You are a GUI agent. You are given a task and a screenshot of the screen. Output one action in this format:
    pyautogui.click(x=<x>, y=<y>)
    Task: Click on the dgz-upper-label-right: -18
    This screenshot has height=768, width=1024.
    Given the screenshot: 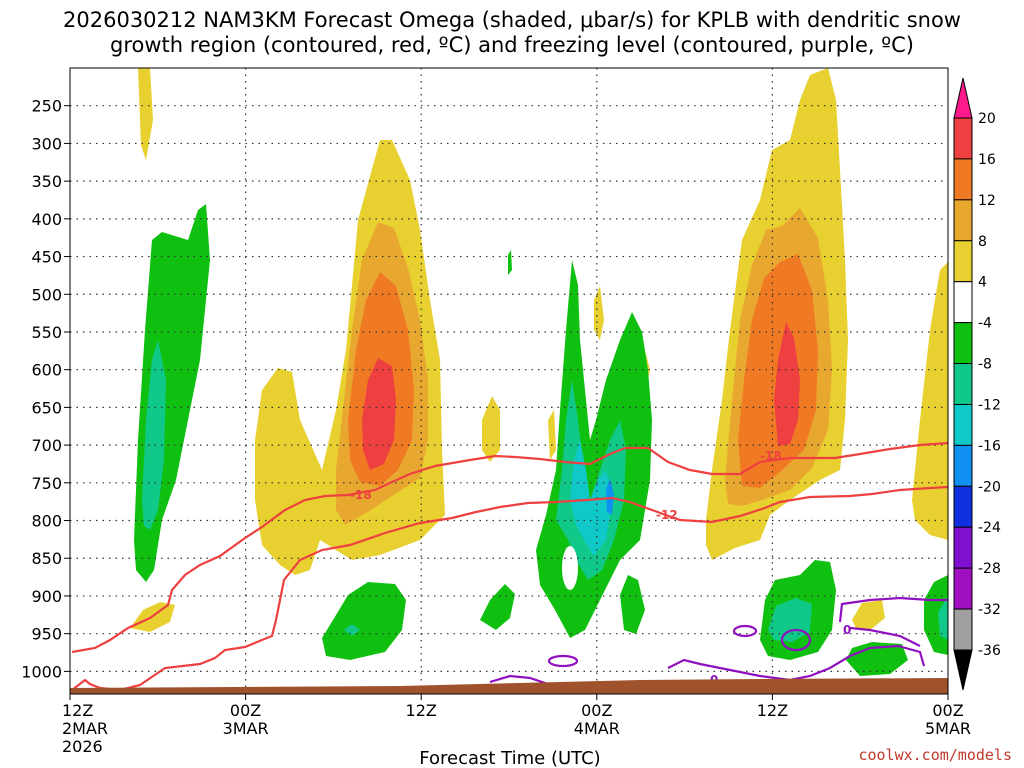 What is the action you would take?
    pyautogui.click(x=771, y=456)
    